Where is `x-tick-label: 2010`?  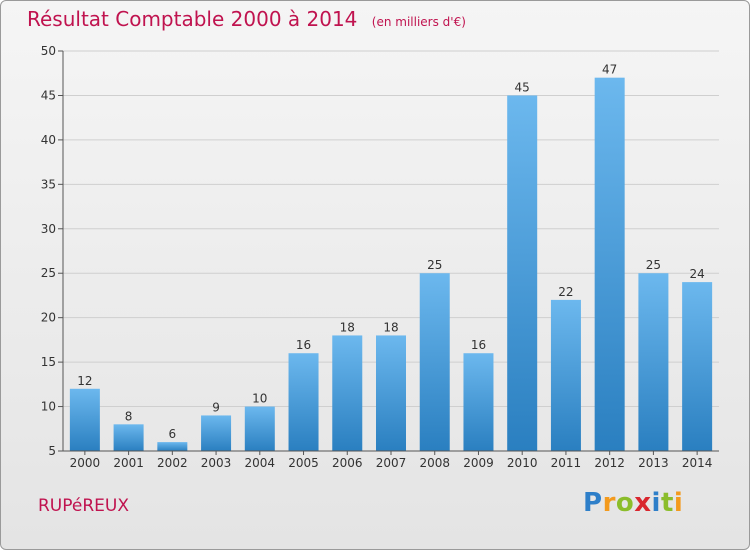
x-tick-label: 2010 is located at coordinates (522, 463).